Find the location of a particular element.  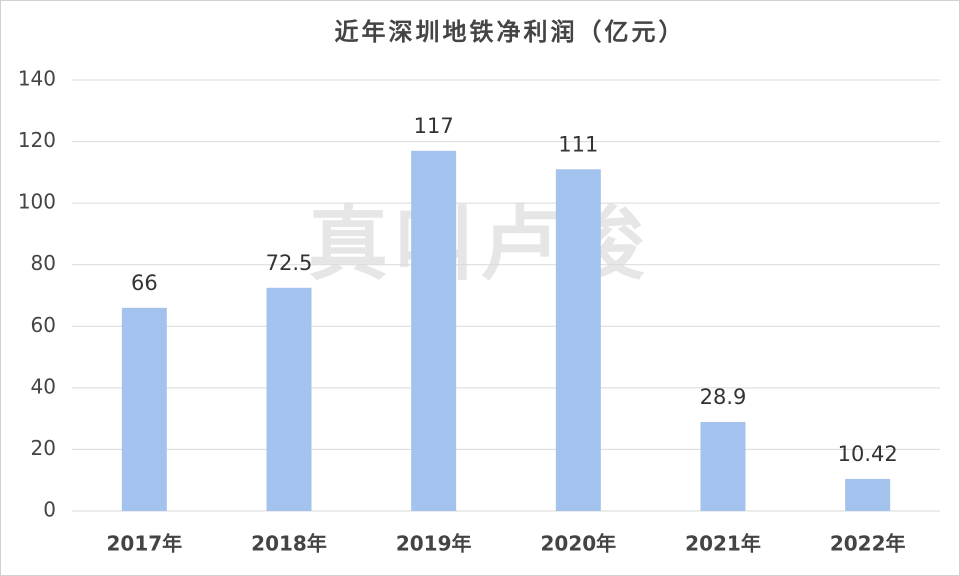

x-tick-label: 2021年 is located at coordinates (723, 544).